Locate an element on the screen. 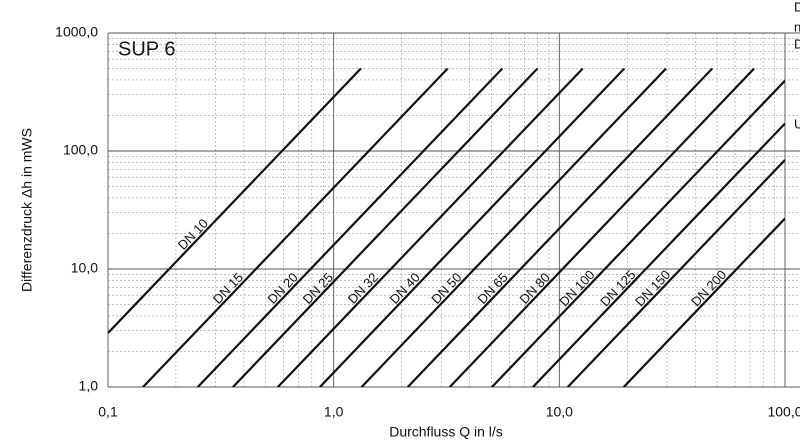  chart-title: SUP 6 is located at coordinates (146, 49).